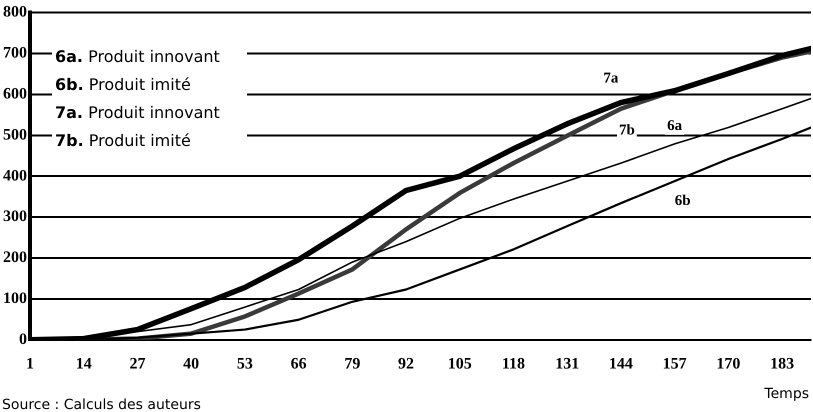 This screenshot has width=813, height=412. Describe the element at coordinates (15, 94) in the screenshot. I see `y-tick-label: 600` at that location.